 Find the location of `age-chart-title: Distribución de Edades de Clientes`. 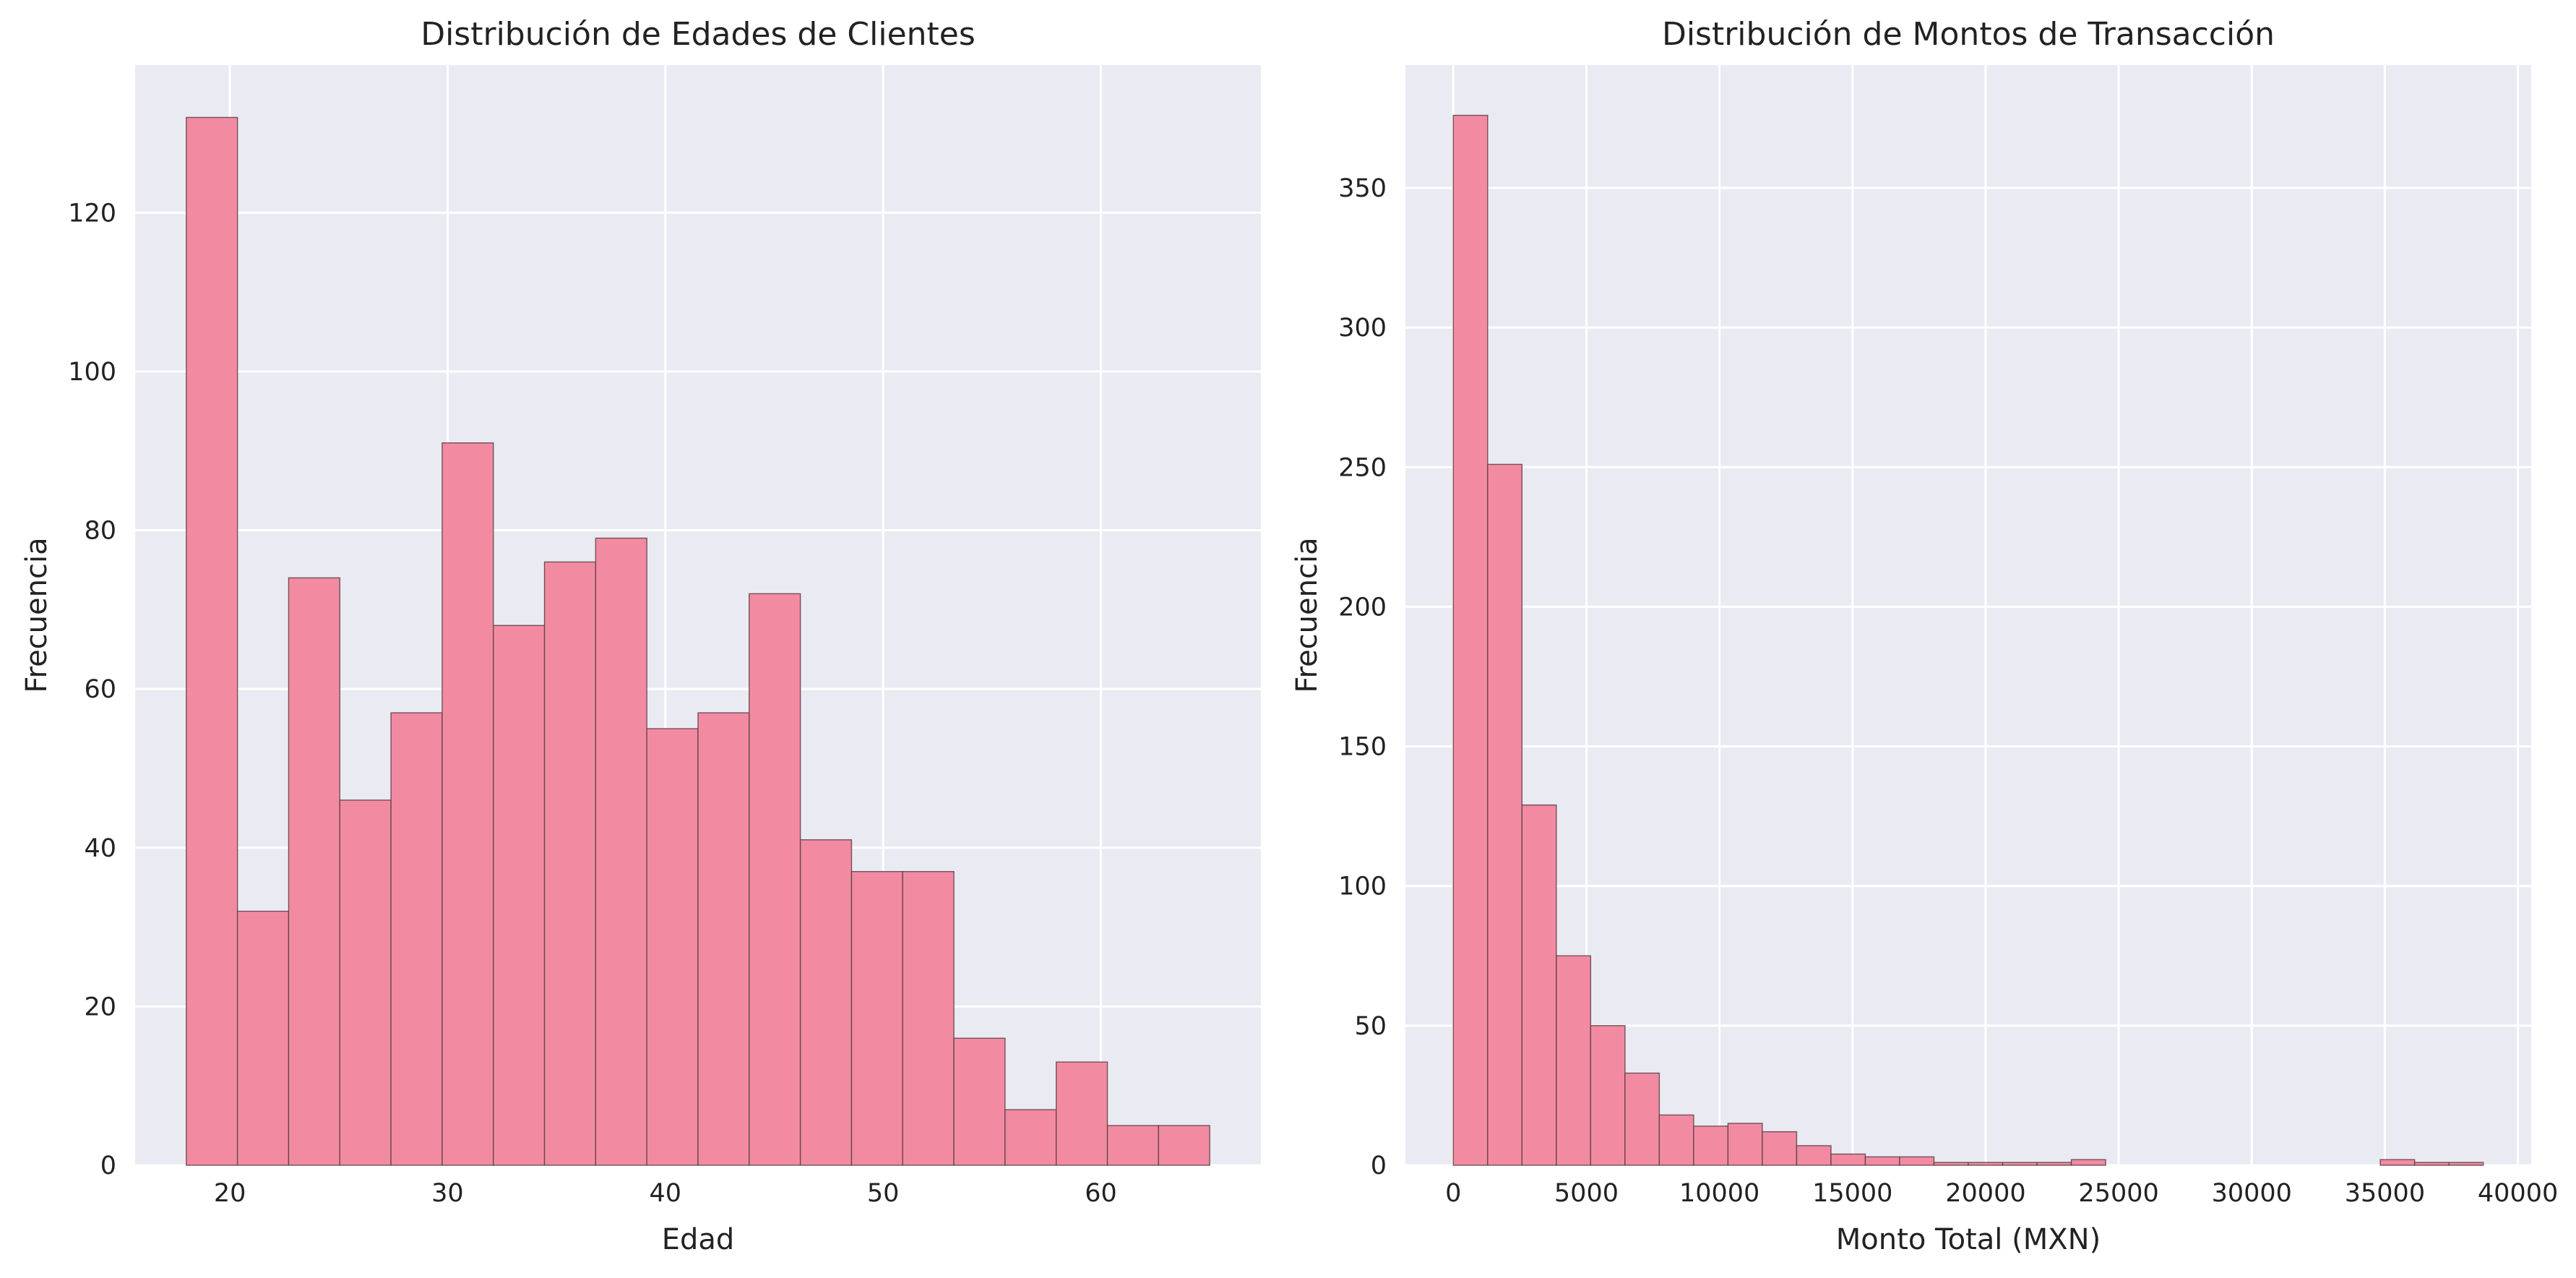

age-chart-title: Distribución de Edades de Clientes is located at coordinates (698, 34).